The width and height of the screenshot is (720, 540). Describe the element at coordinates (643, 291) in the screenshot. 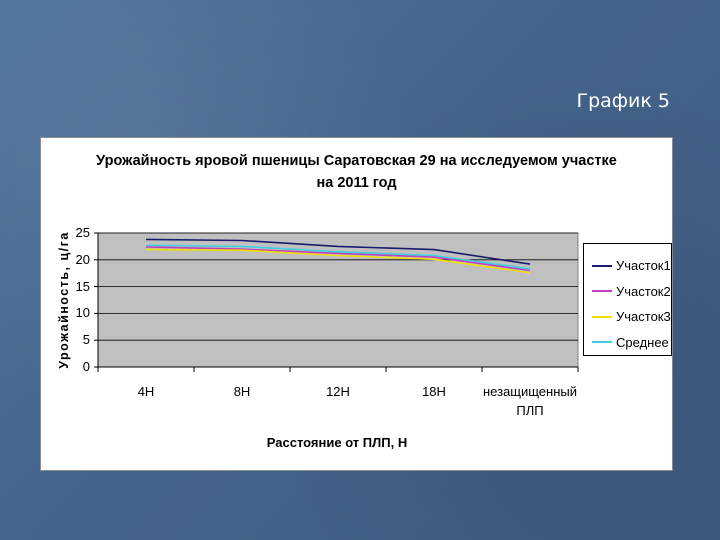

I see `legend-label: Участок2` at that location.